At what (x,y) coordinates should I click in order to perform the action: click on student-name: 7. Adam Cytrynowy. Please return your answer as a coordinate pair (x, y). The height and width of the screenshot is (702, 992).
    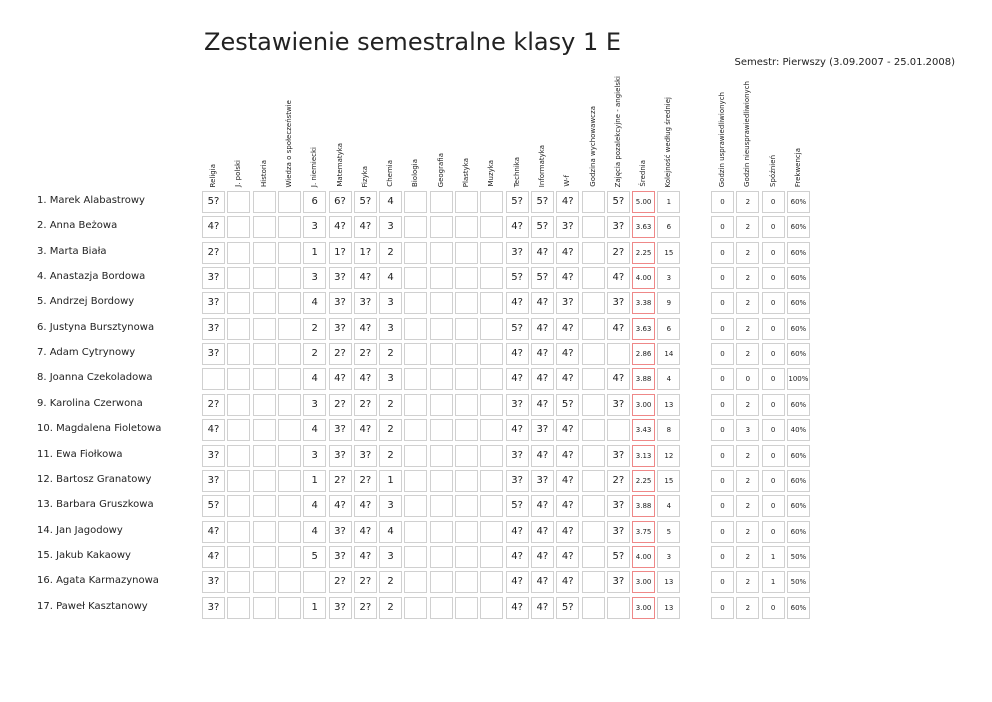
    Looking at the image, I should click on (86, 353).